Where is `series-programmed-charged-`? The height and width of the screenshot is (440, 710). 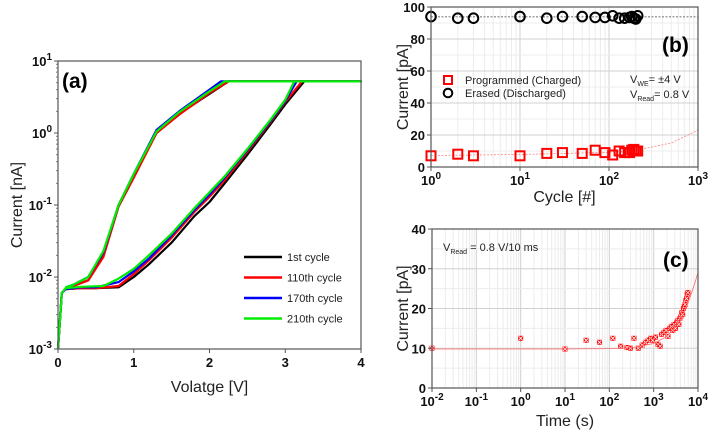
series-programmed-charged- is located at coordinates (562, 145).